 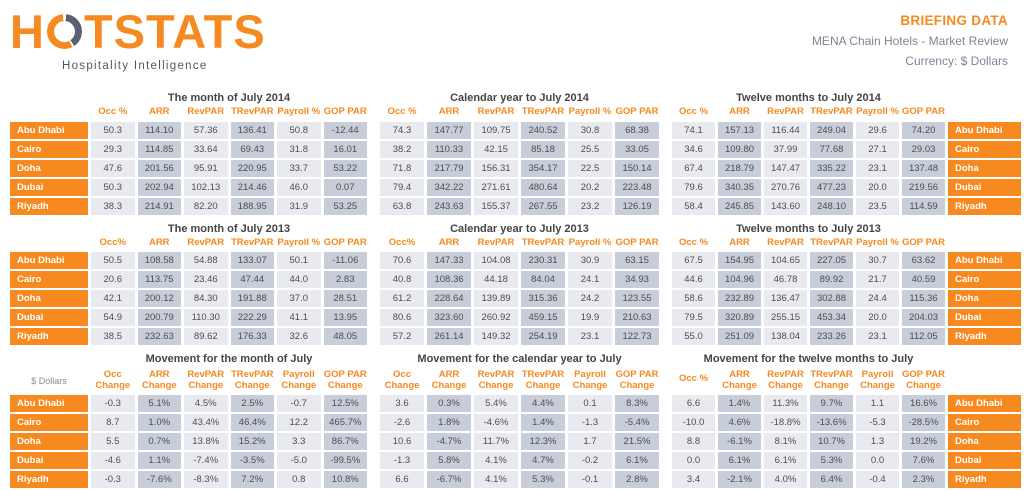 What do you see at coordinates (693, 479) in the screenshot?
I see `value-cell: 3.4` at bounding box center [693, 479].